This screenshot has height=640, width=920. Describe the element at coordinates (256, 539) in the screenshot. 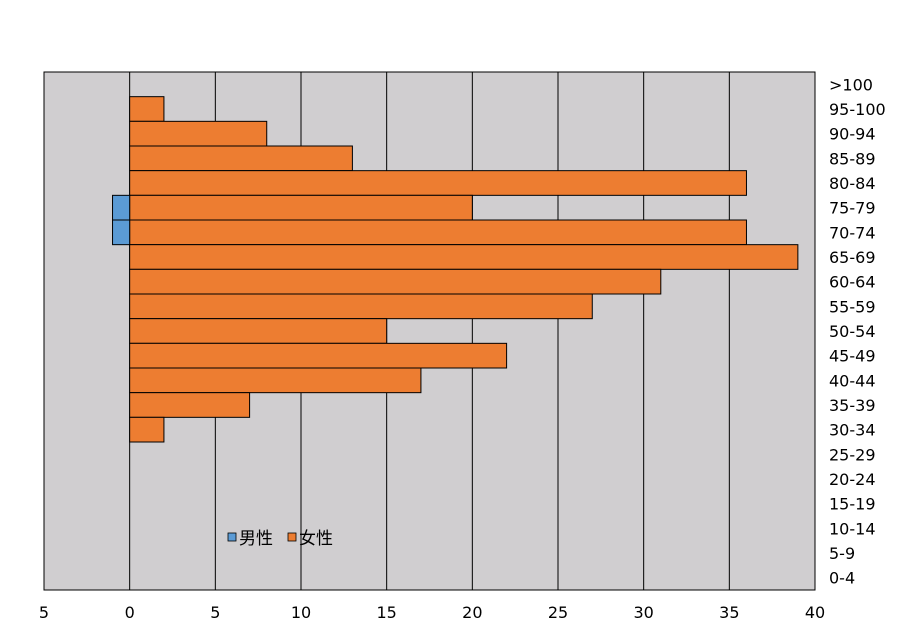

I see `legend-label: 男性` at that location.